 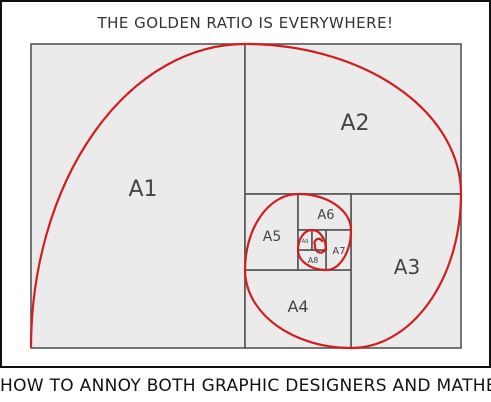 What do you see at coordinates (325, 215) in the screenshot?
I see `label-a6: A6` at bounding box center [325, 215].